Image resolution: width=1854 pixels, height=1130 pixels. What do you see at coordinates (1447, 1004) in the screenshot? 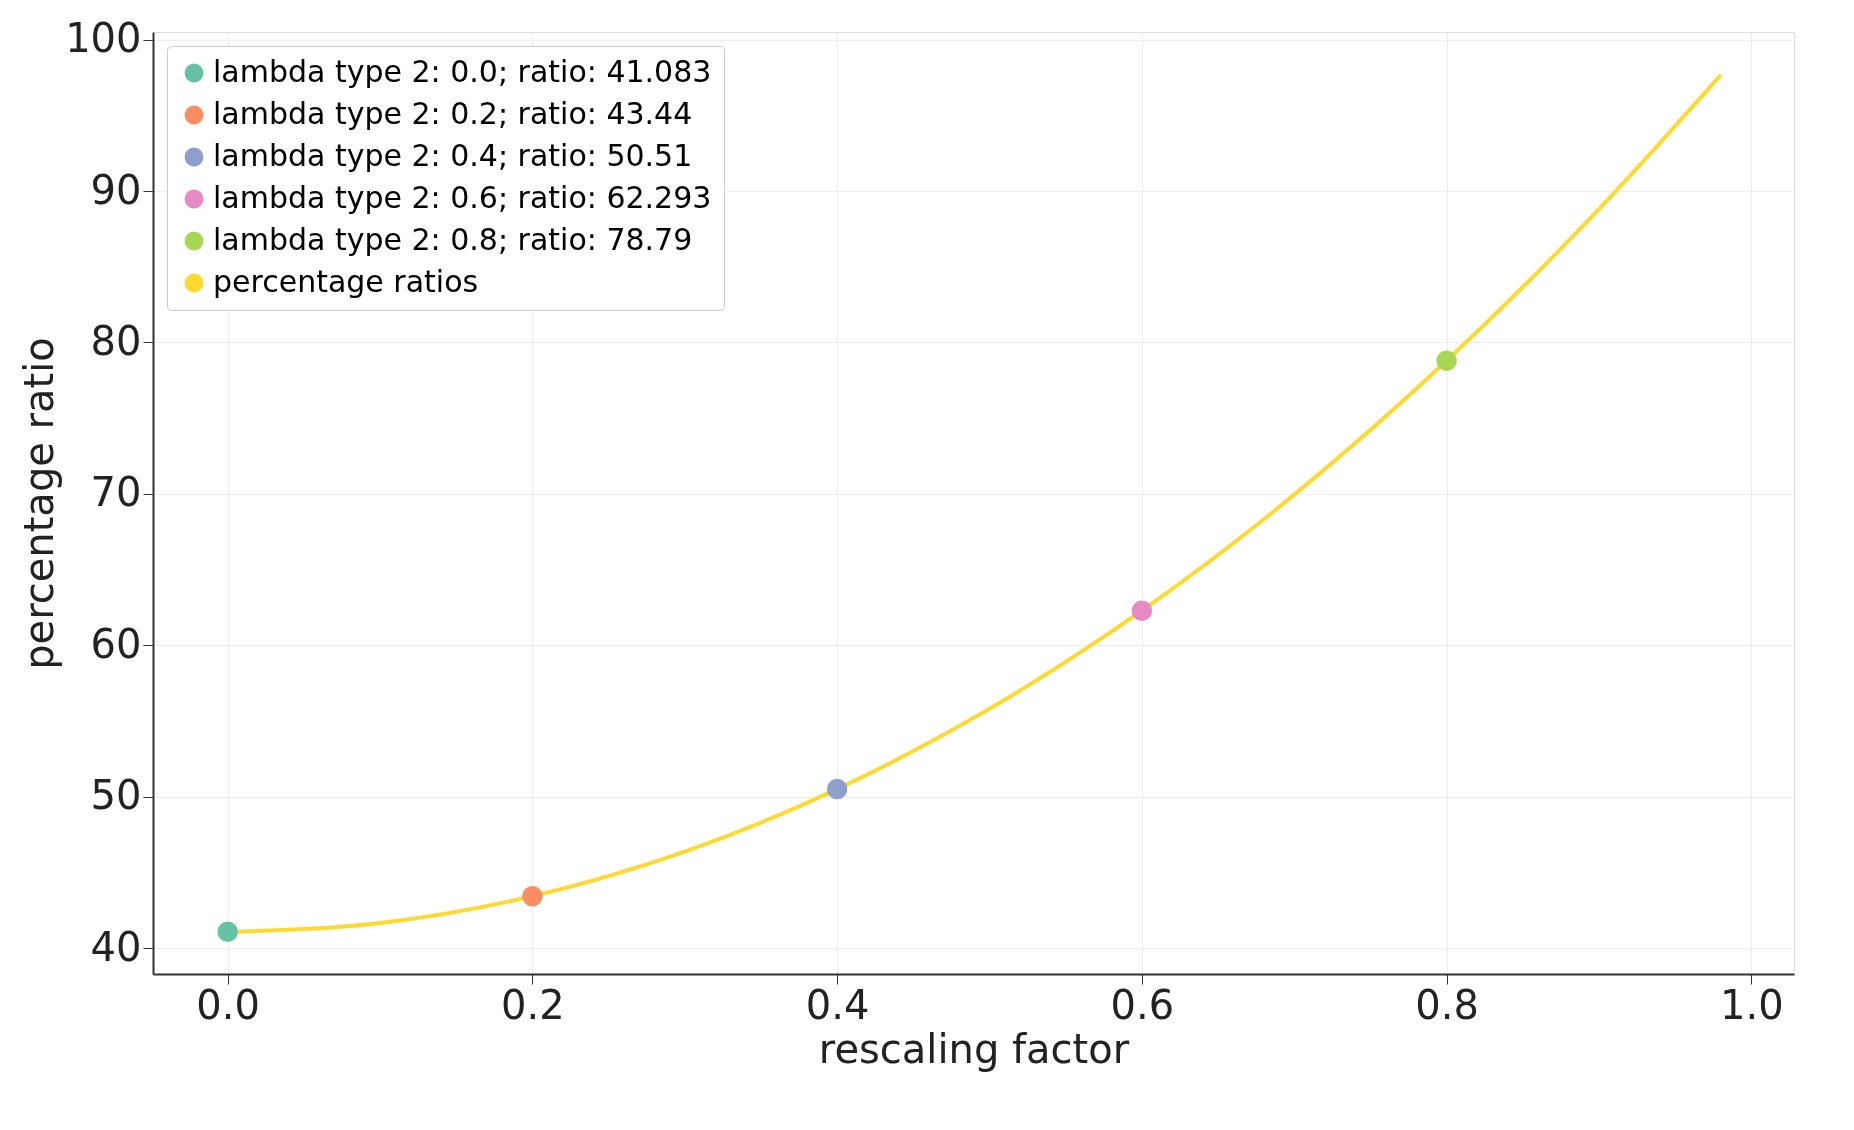
I see `x-tick-label: 0.8` at bounding box center [1447, 1004].